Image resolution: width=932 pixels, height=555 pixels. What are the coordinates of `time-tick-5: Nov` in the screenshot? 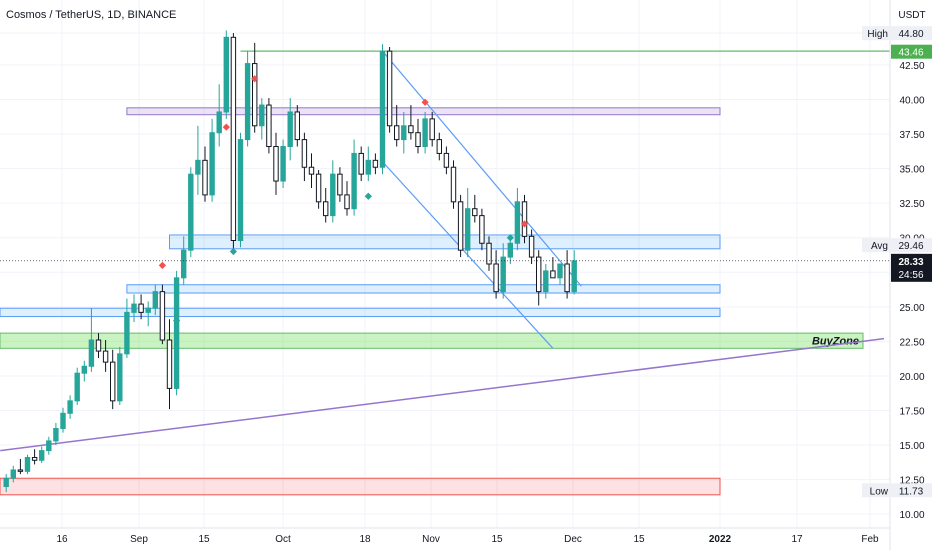 It's located at (431, 539).